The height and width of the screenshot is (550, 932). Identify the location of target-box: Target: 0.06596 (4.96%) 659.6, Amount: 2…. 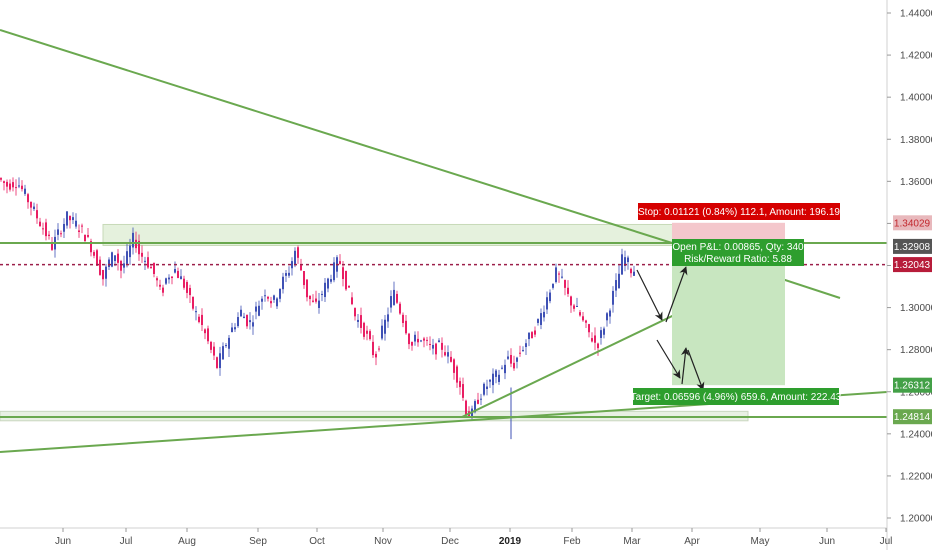
(736, 396).